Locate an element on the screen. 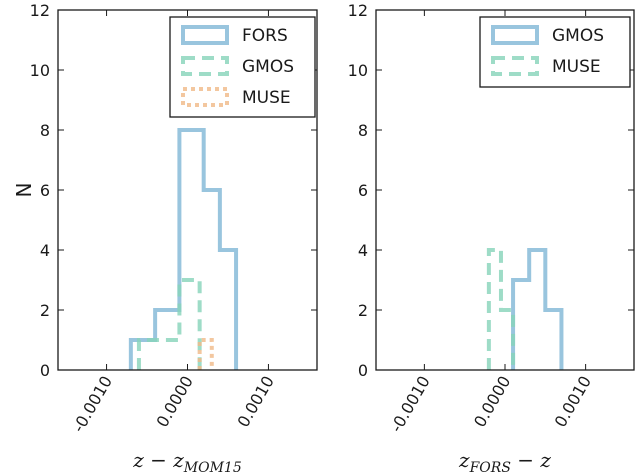  x-axis-title: z − zMOM15 is located at coordinates (187, 461).